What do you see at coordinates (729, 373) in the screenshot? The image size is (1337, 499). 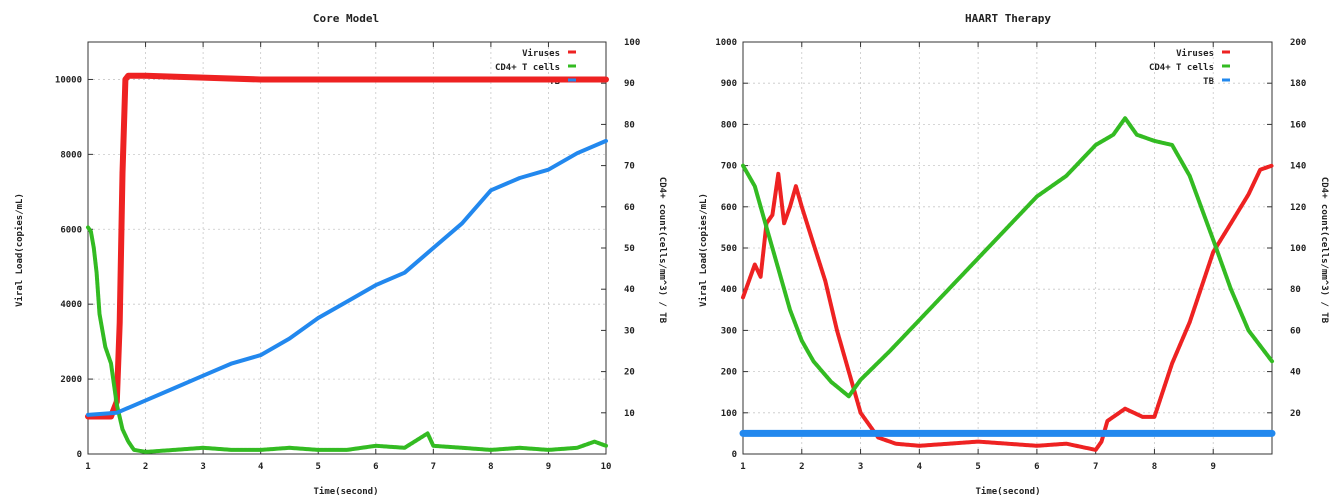 I see `y-tick-label: 200` at bounding box center [729, 373].